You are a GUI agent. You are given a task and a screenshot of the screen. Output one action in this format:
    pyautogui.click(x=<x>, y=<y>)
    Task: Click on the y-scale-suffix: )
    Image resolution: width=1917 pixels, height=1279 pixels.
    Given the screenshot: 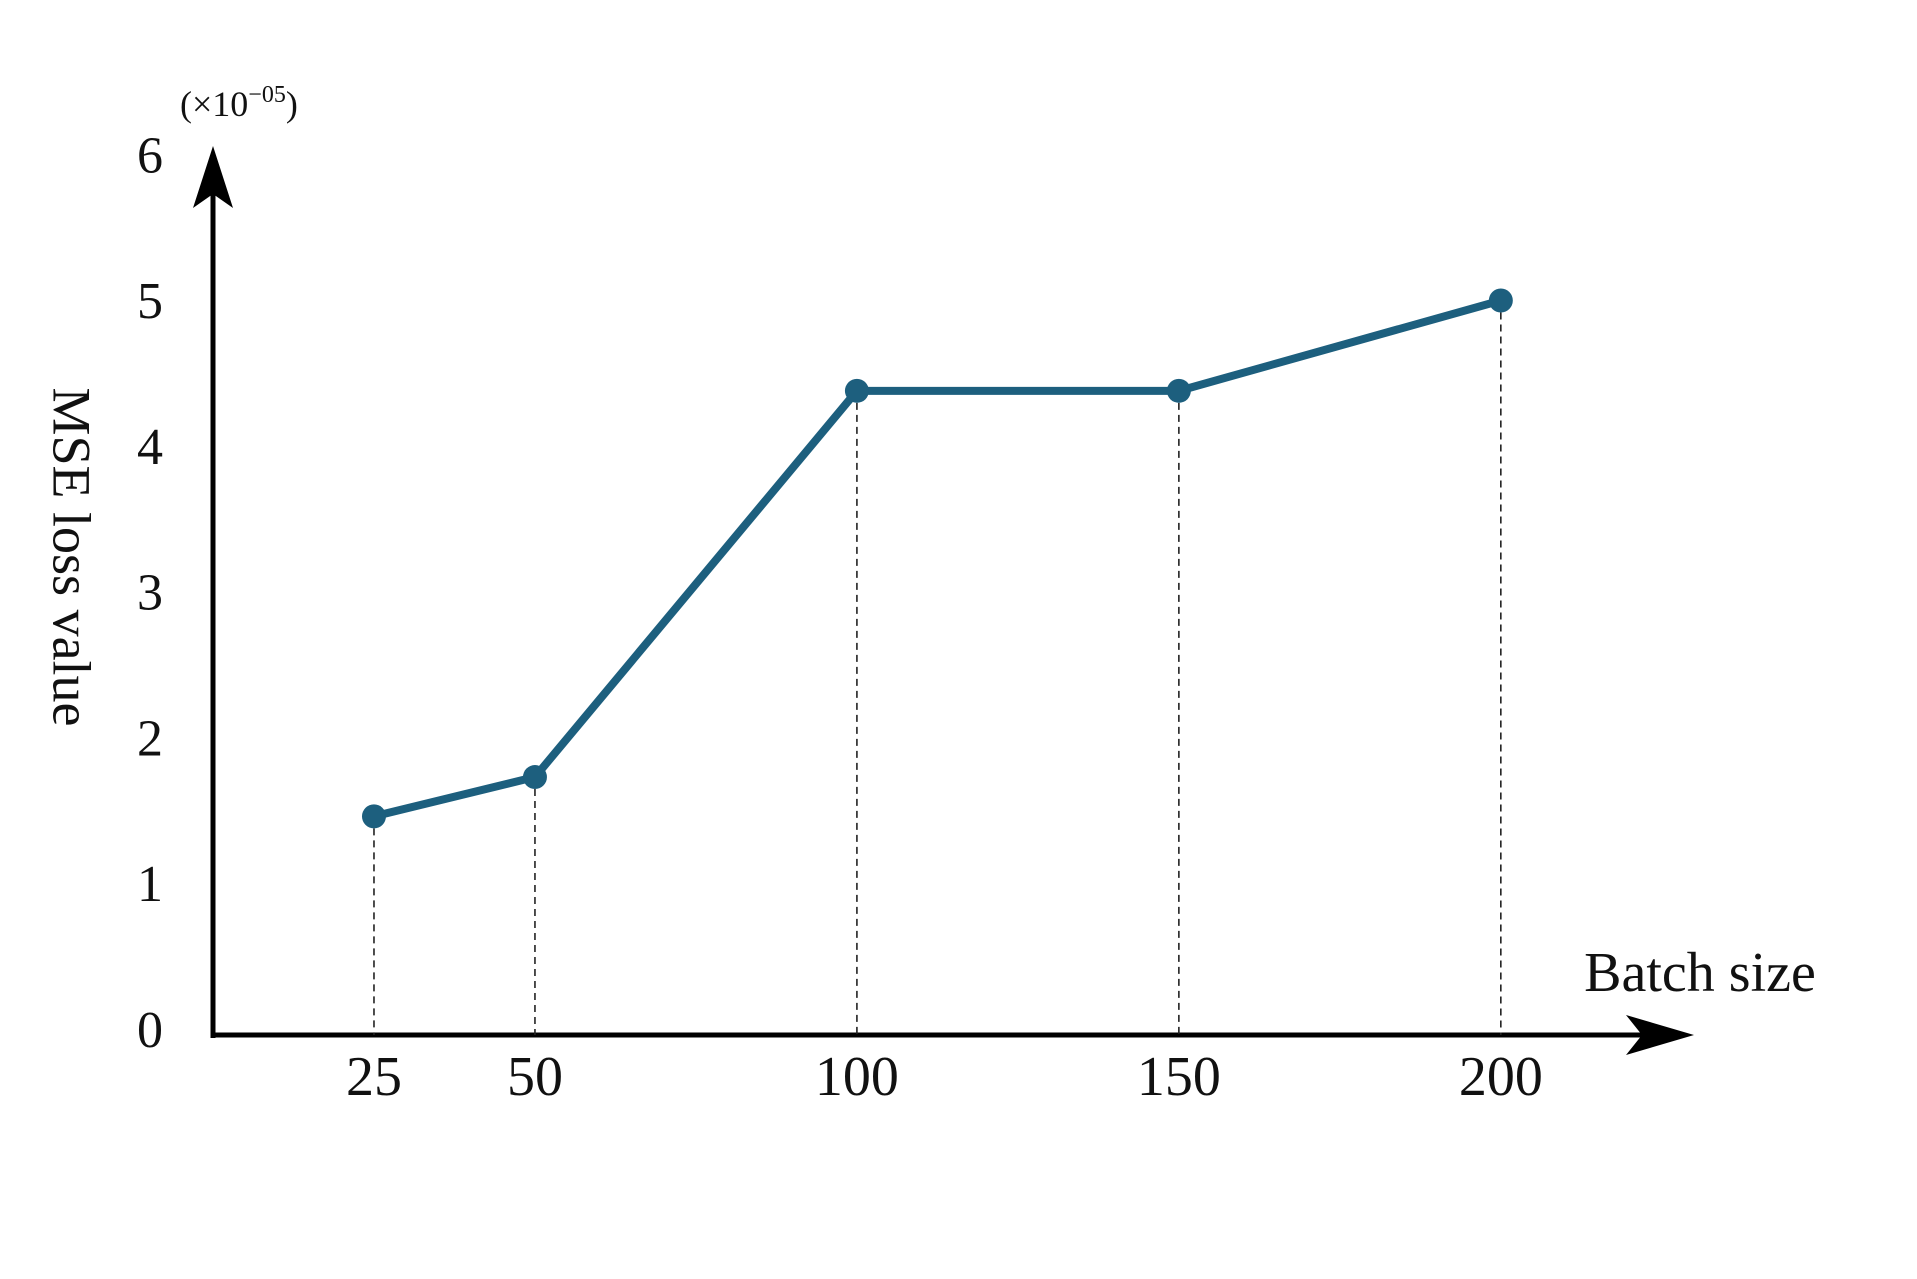 What is the action you would take?
    pyautogui.click(x=292, y=104)
    